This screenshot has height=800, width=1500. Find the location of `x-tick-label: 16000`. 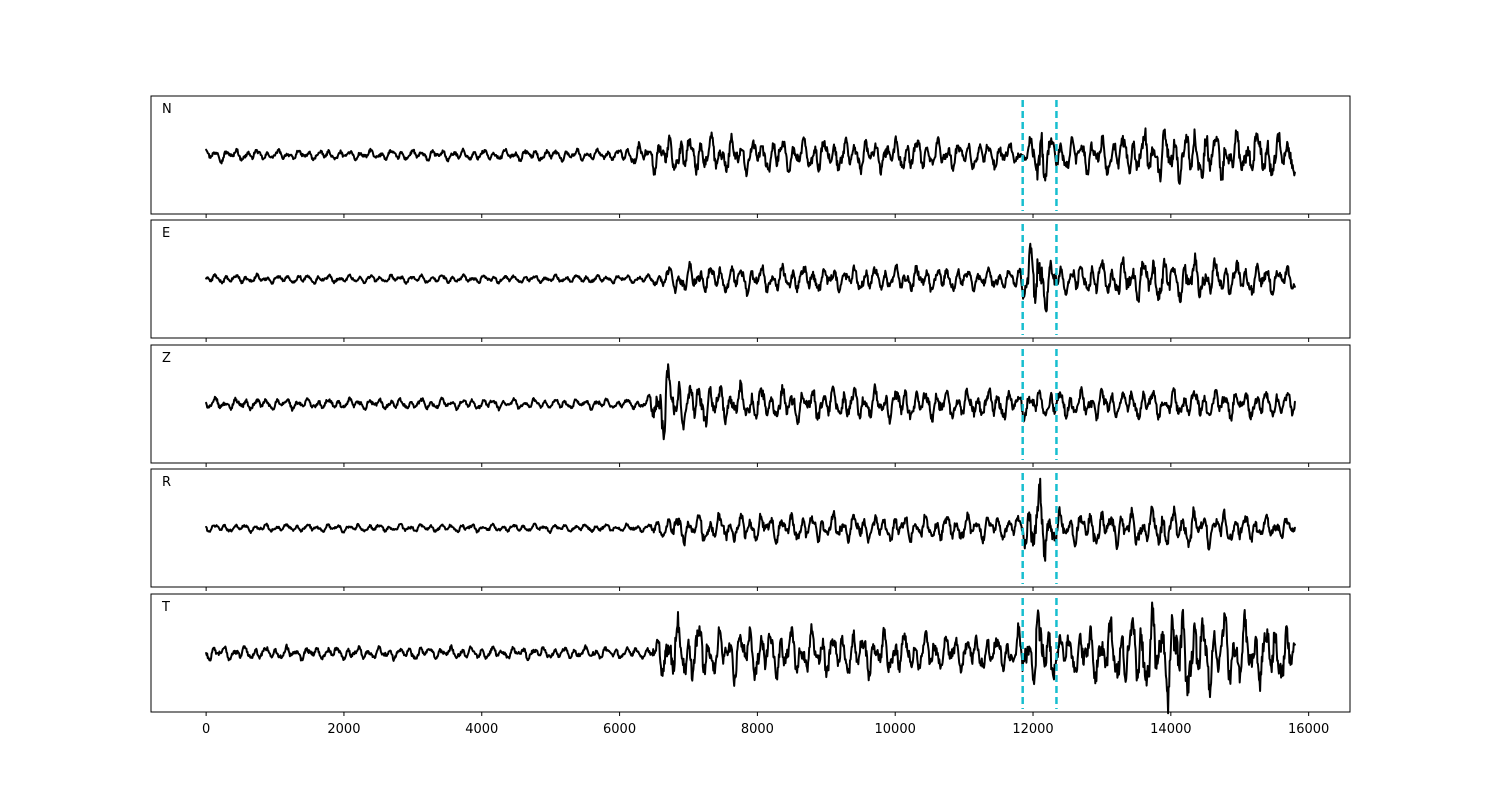

x-tick-label: 16000 is located at coordinates (1308, 729).